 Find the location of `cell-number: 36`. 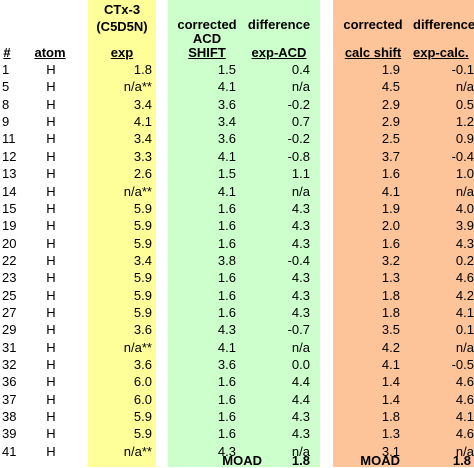

cell-number: 36 is located at coordinates (9, 382).